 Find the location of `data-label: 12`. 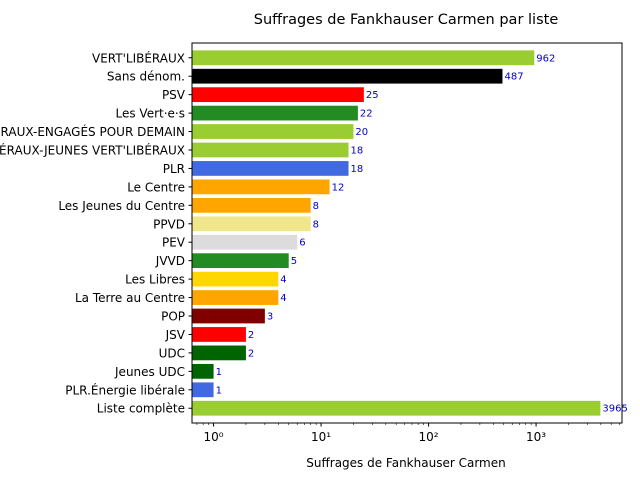

data-label: 12 is located at coordinates (338, 187).